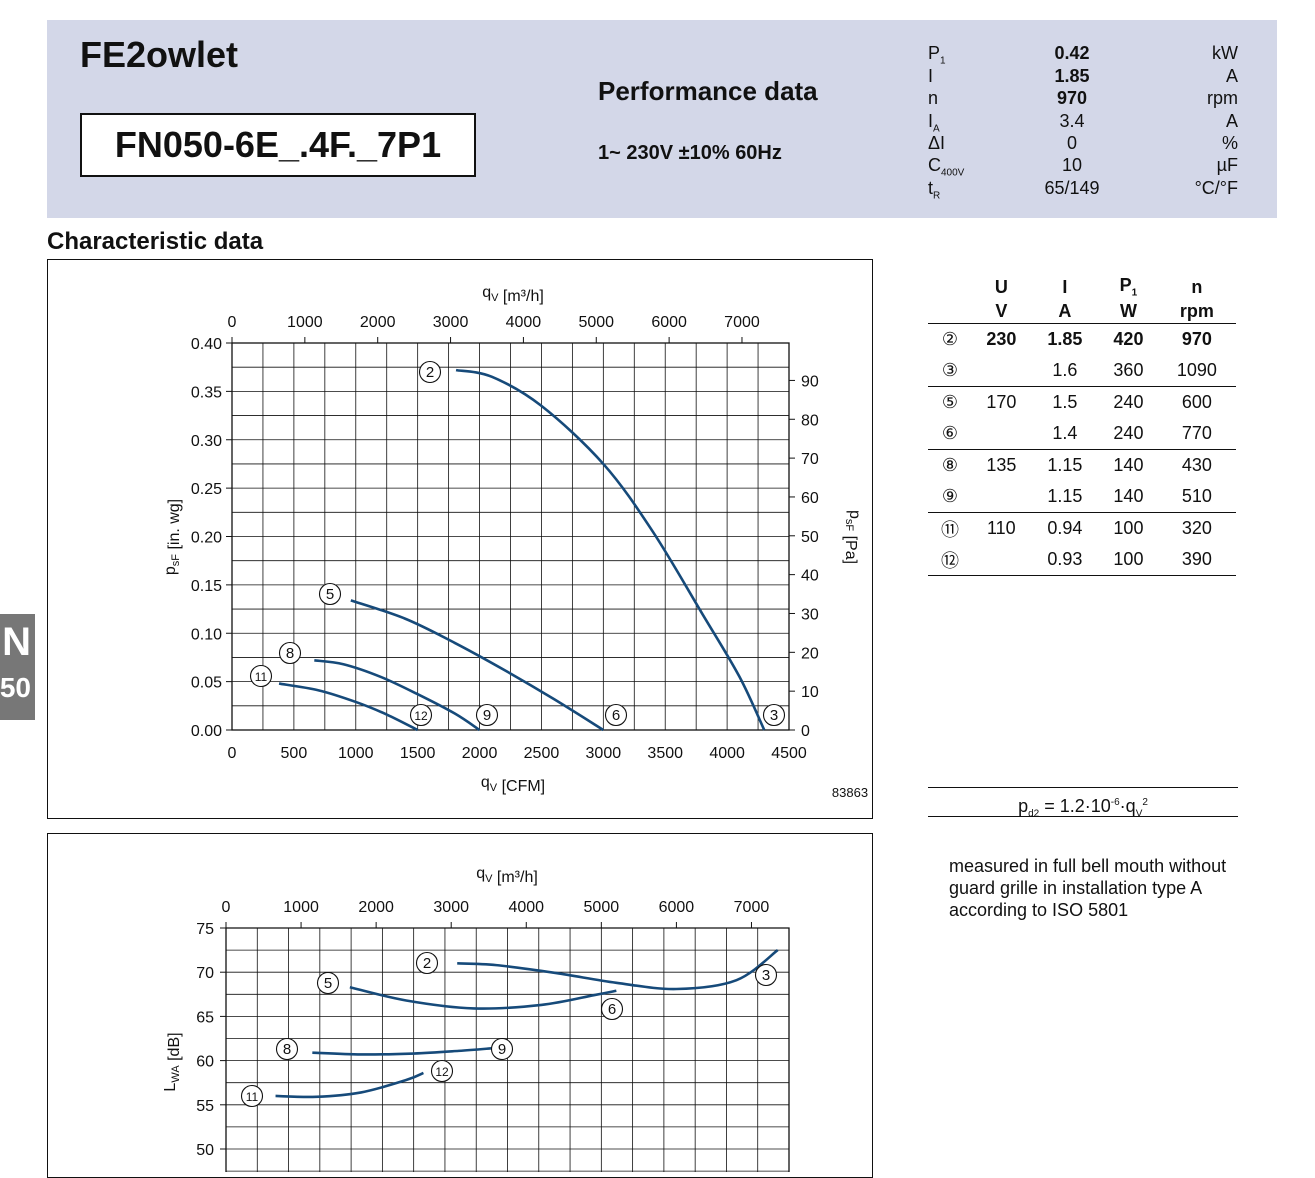 The width and height of the screenshot is (1315, 1178). I want to click on operating-point-marker-label: 3, so click(766, 975).